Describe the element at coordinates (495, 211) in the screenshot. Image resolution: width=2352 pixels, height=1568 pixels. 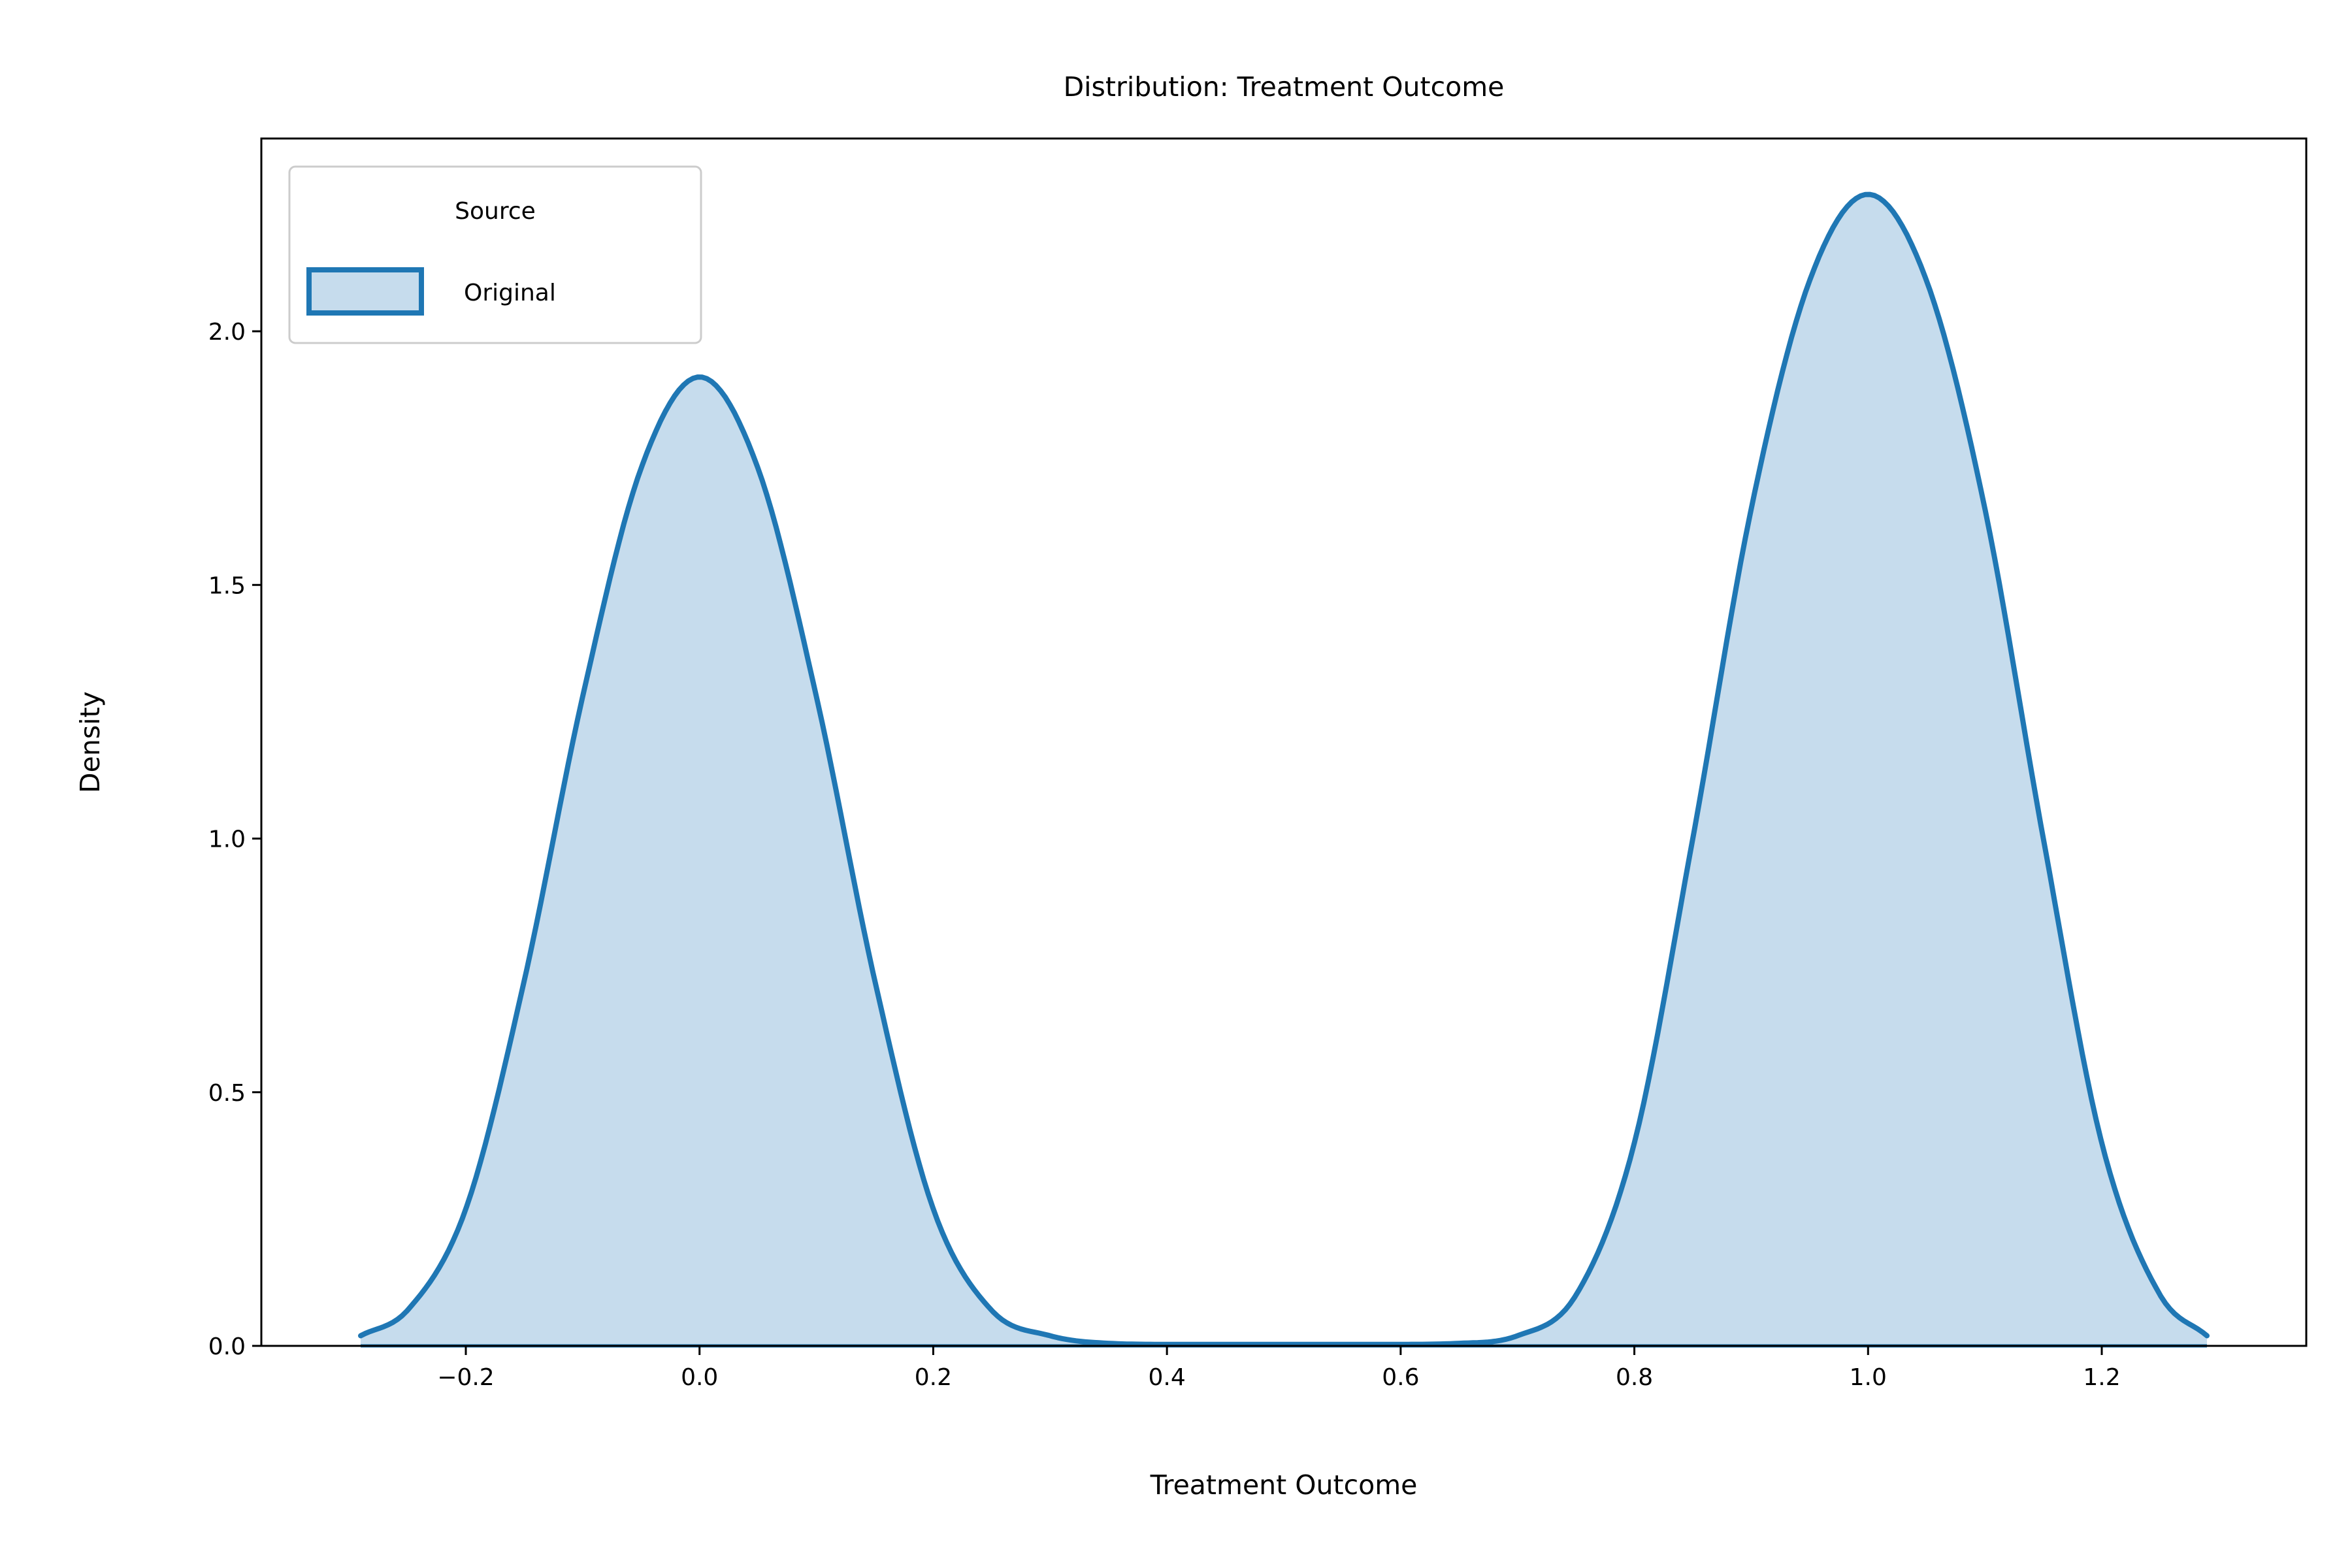
I see `legend-title: Source` at that location.